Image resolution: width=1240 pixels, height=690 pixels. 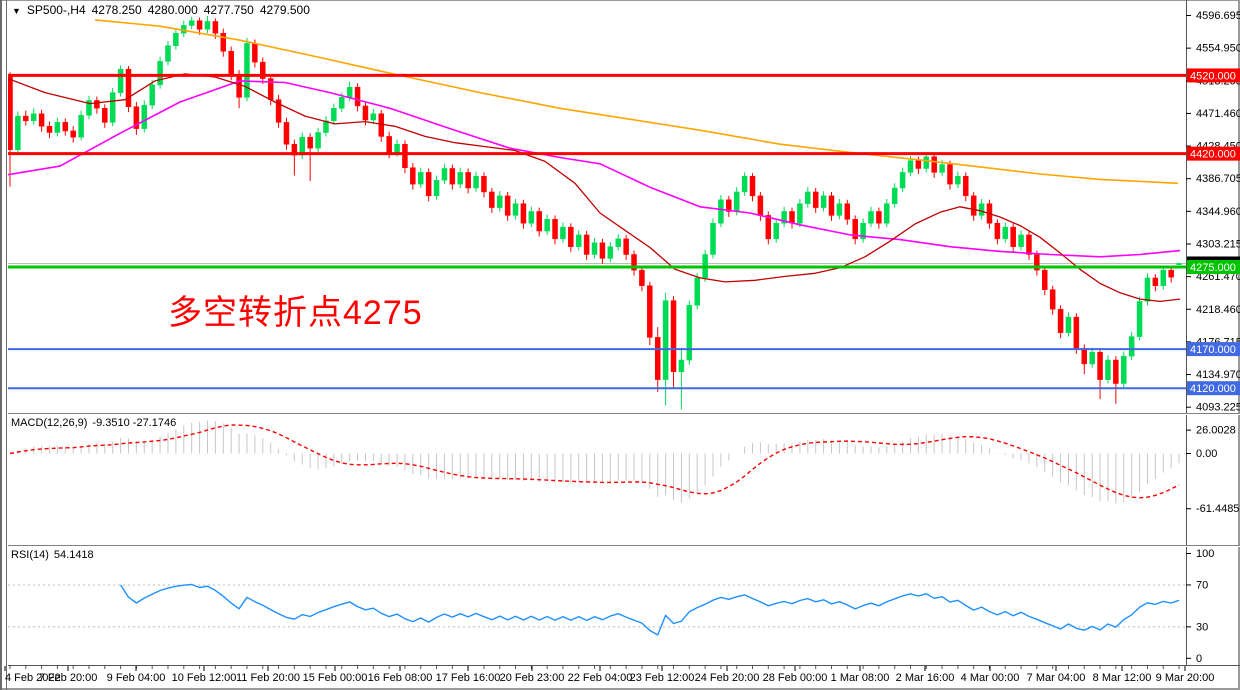 I want to click on svg-text: 0, so click(x=1199, y=659).